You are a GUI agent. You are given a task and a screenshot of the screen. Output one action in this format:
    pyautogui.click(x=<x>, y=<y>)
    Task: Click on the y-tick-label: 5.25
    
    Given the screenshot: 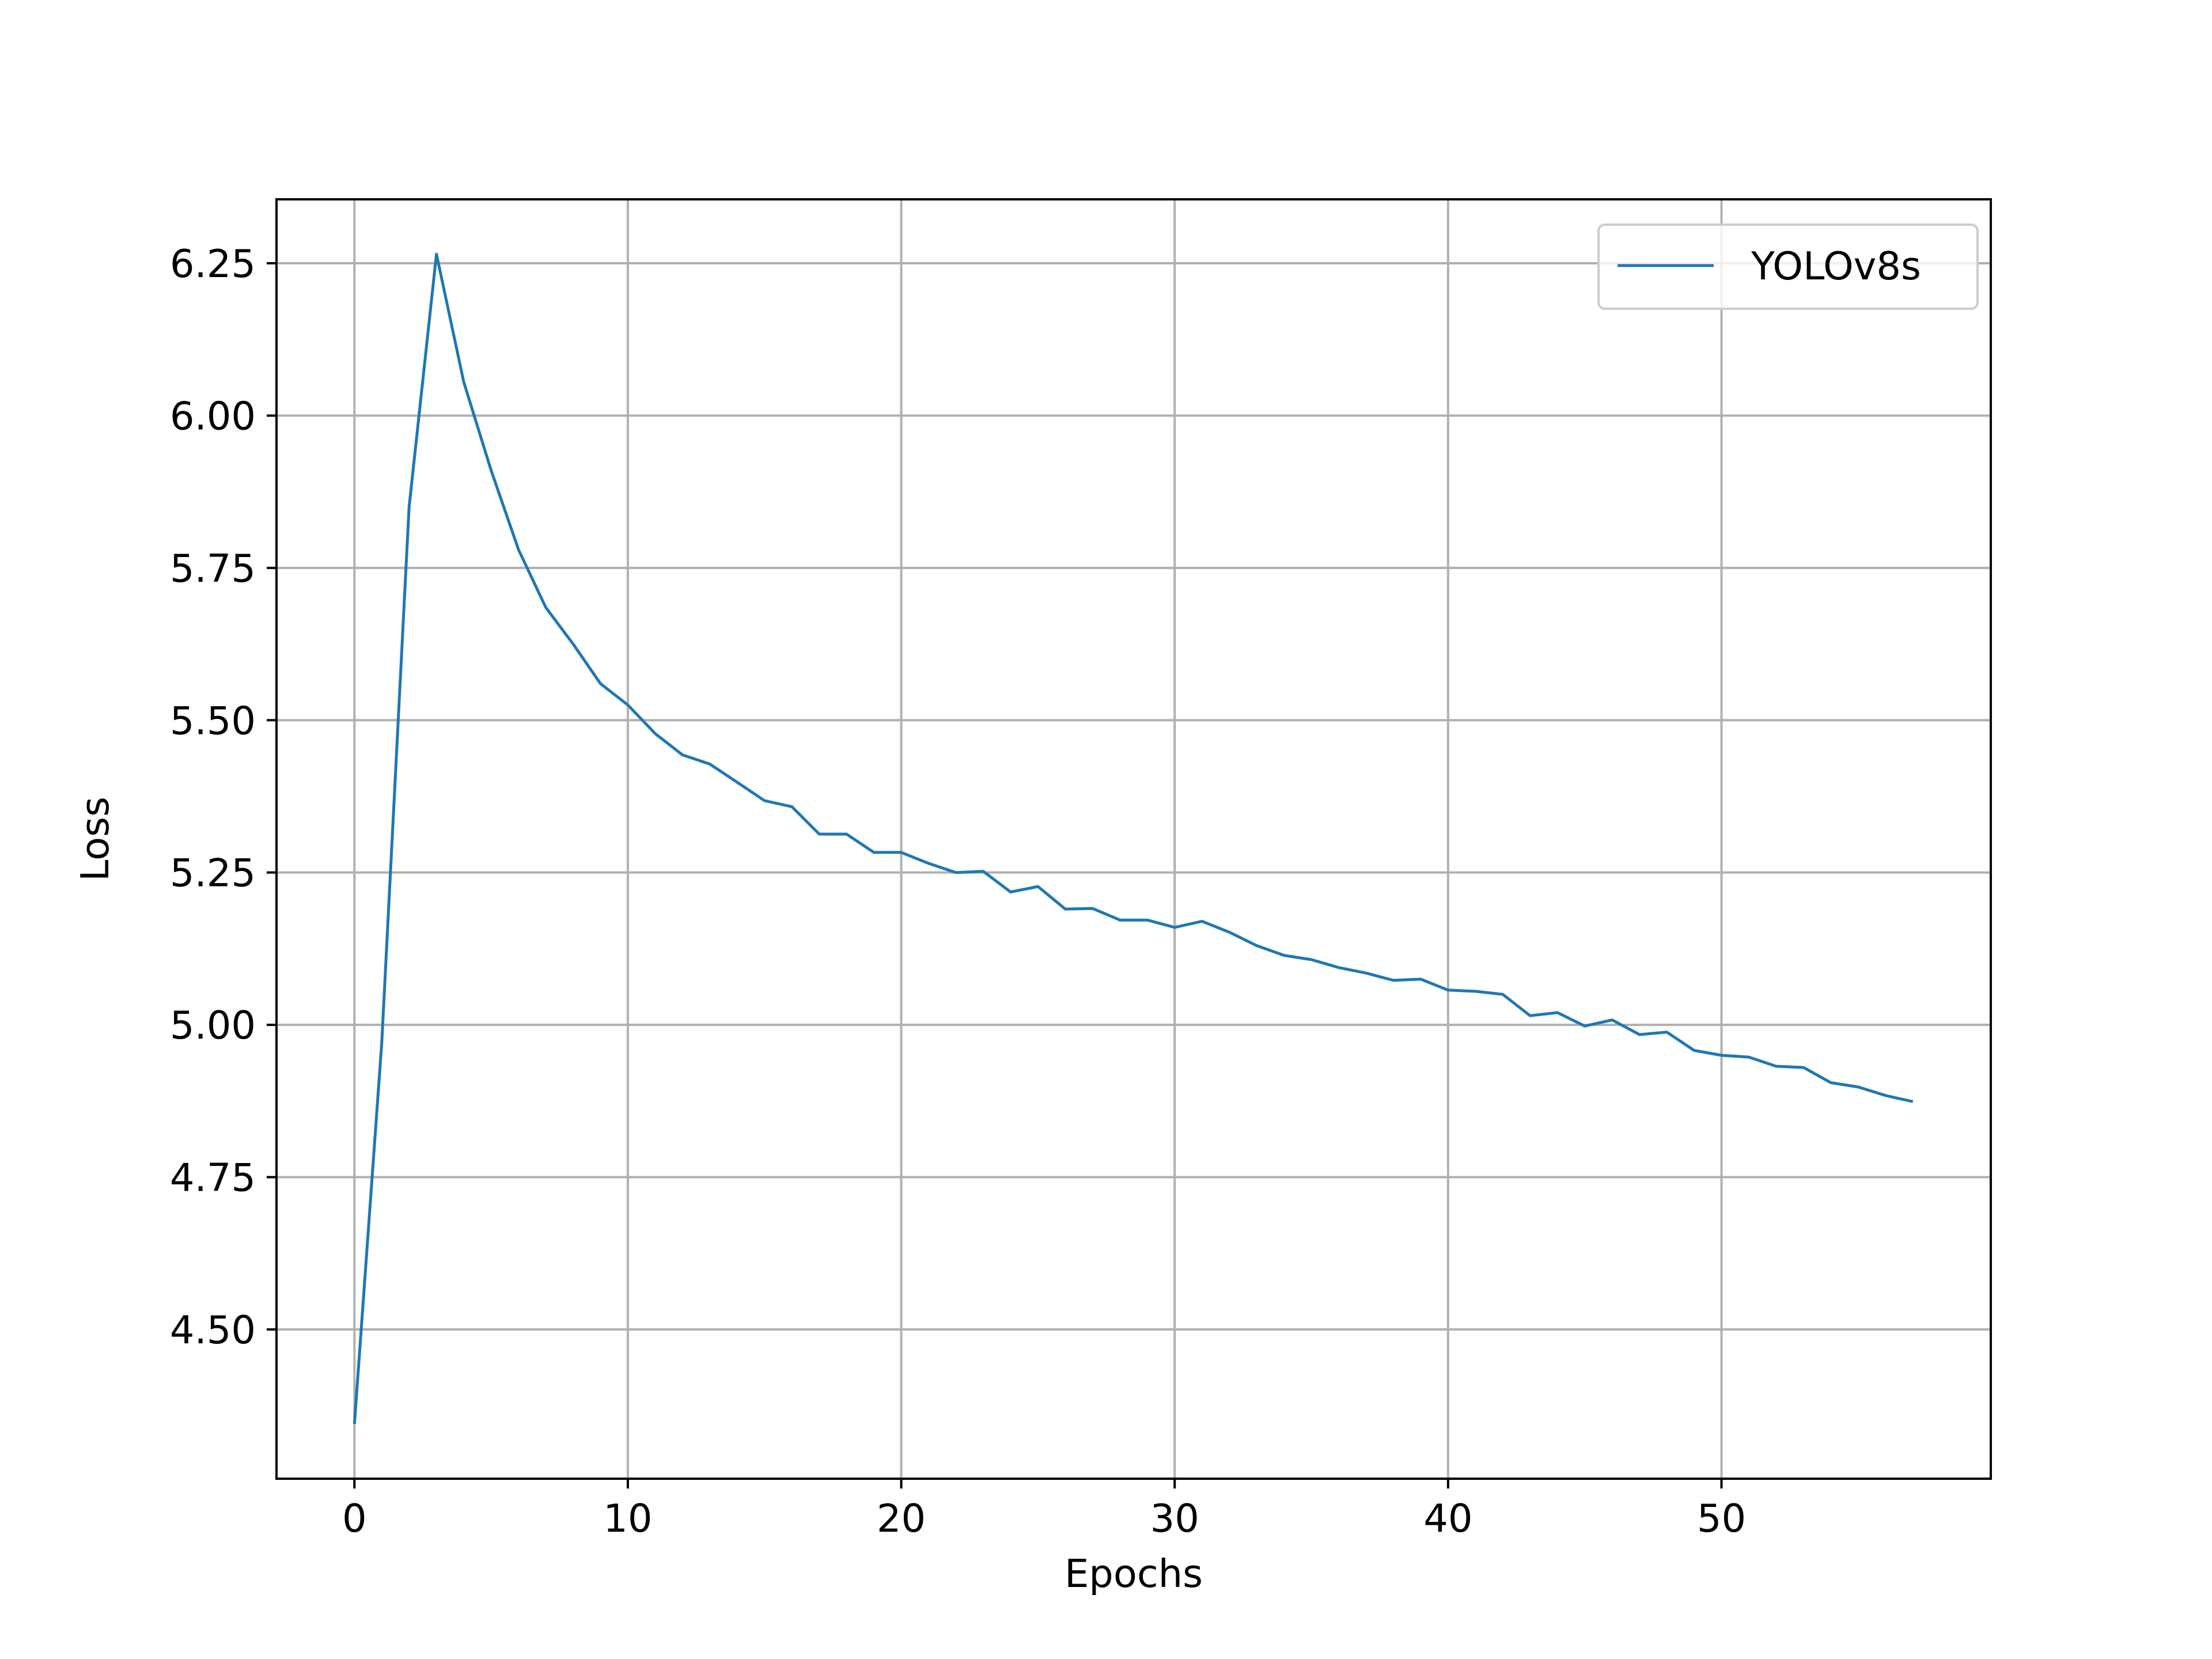 What is the action you would take?
    pyautogui.click(x=213, y=873)
    